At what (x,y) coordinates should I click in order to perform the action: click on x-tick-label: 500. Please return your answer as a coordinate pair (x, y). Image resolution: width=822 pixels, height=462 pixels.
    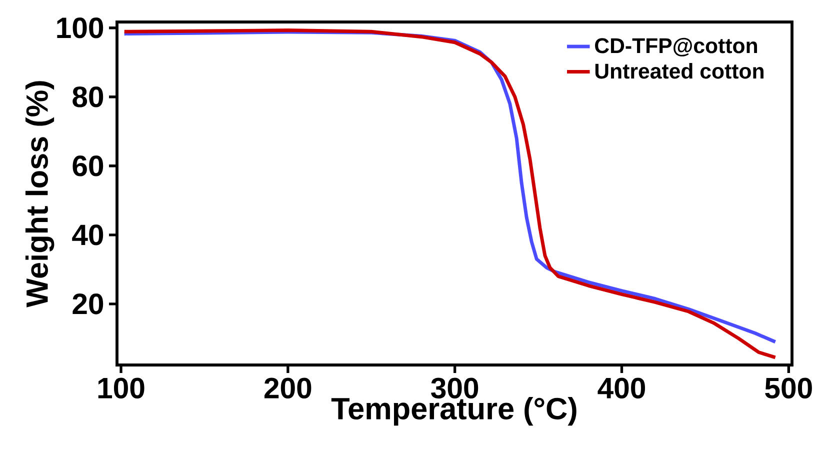
    Looking at the image, I should click on (788, 388).